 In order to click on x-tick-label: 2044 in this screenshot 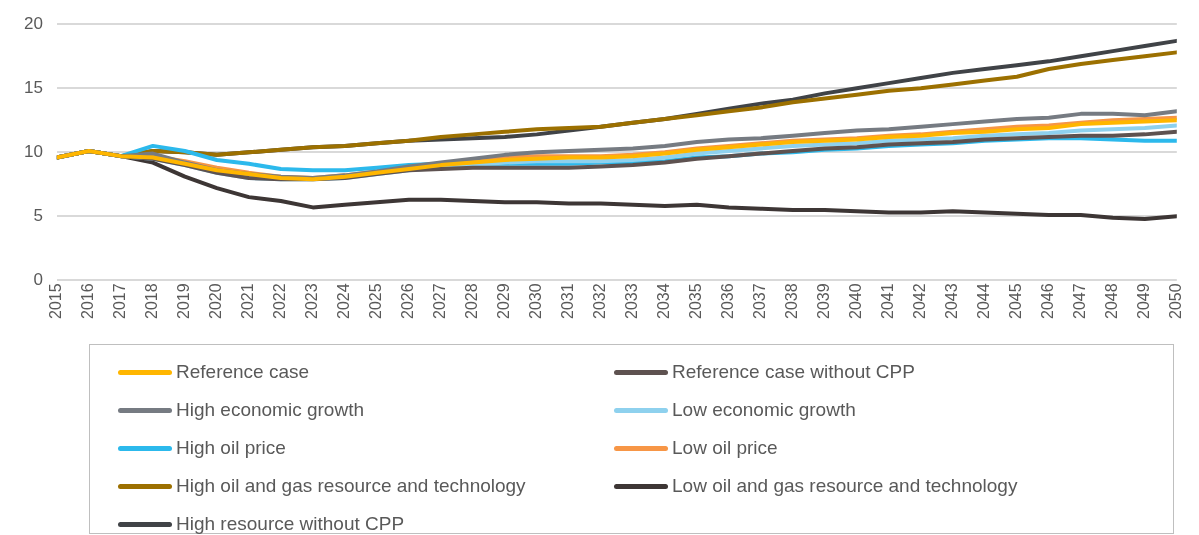, I will do `click(984, 301)`.